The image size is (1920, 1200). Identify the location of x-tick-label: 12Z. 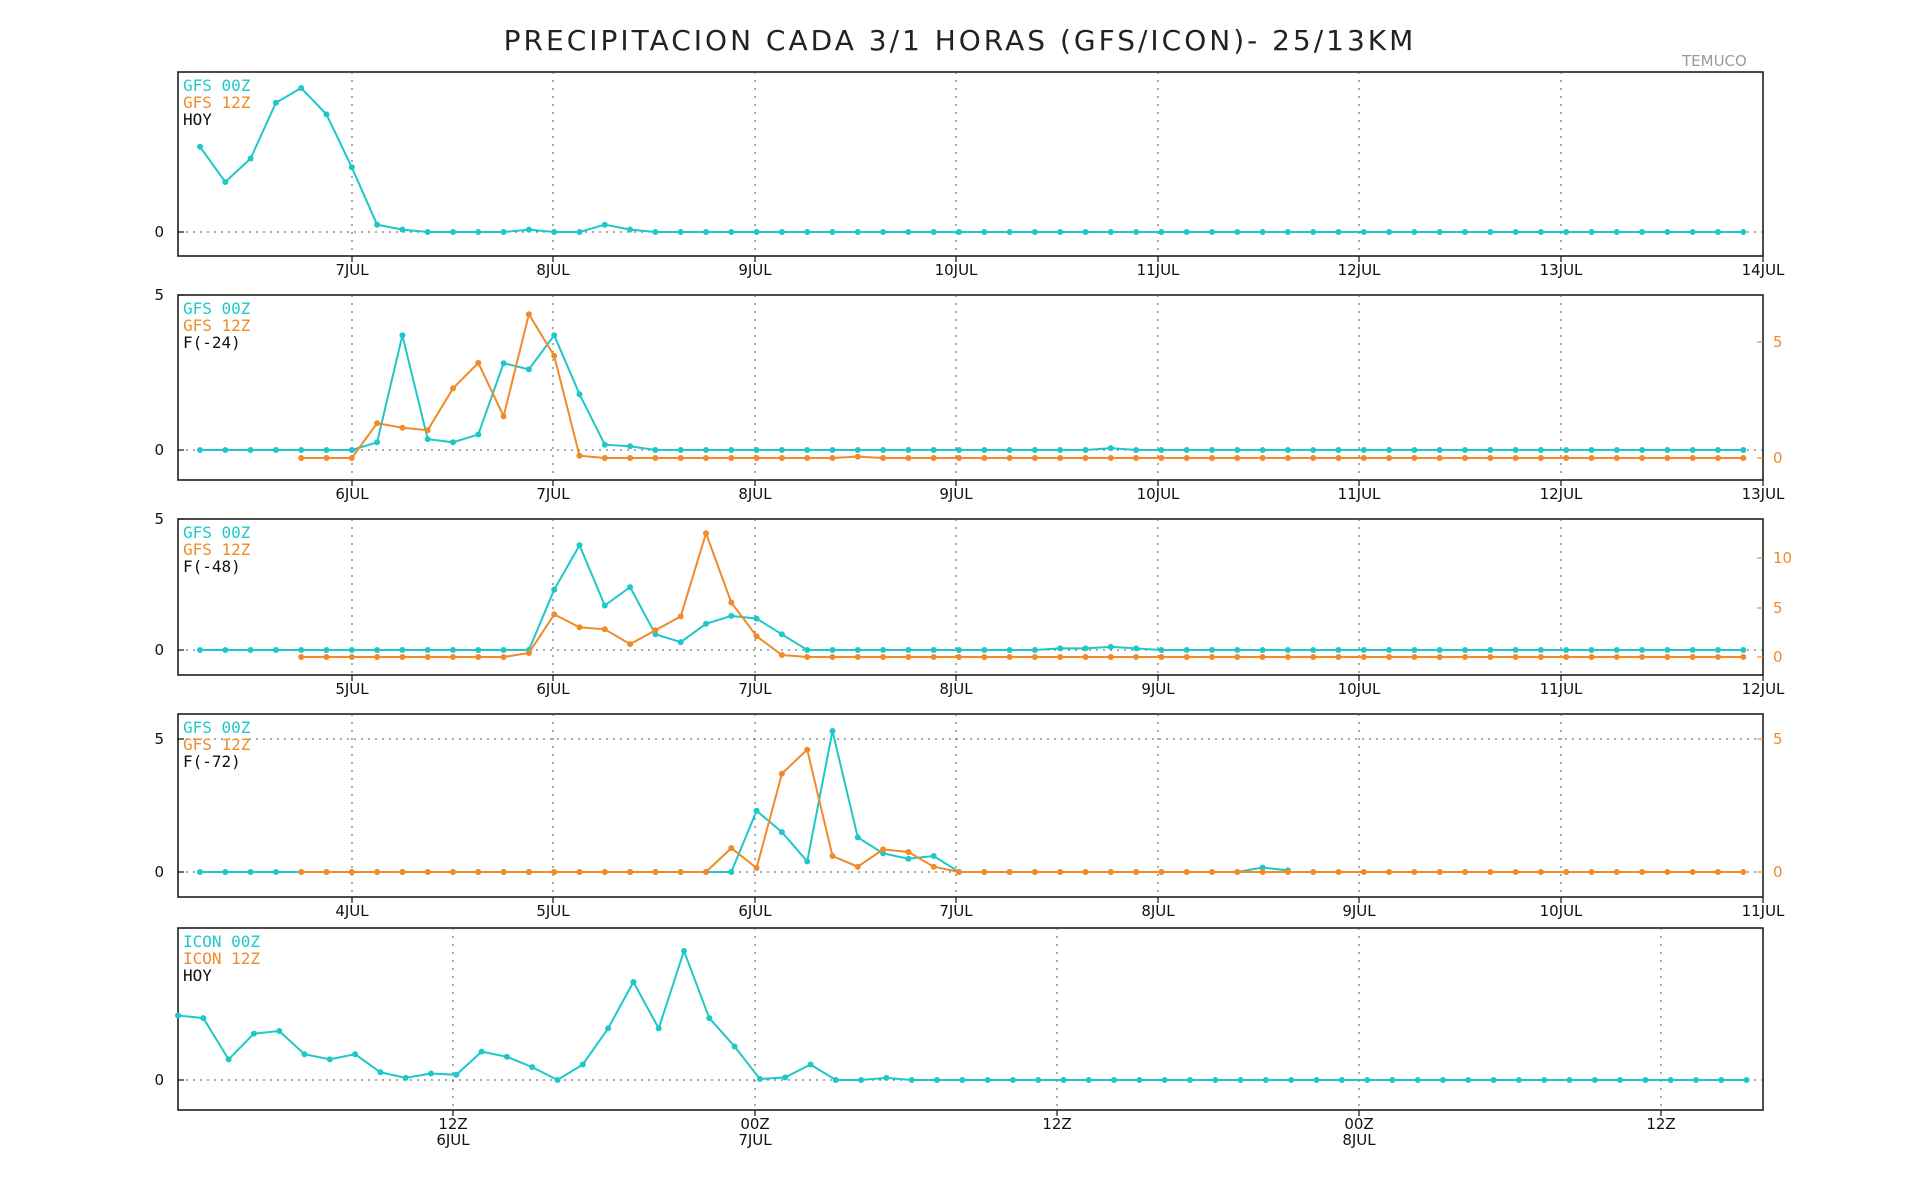
(452, 1124).